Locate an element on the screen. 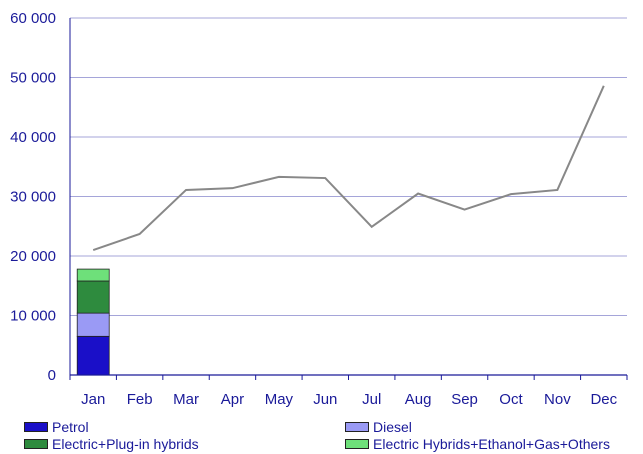 This screenshot has height=454, width=643. x-tick-label: Sep is located at coordinates (464, 399).